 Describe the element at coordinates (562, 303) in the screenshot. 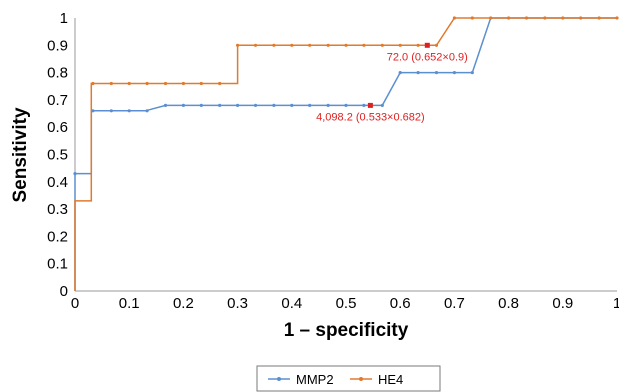

I see `x-tick-label: 0.9` at that location.